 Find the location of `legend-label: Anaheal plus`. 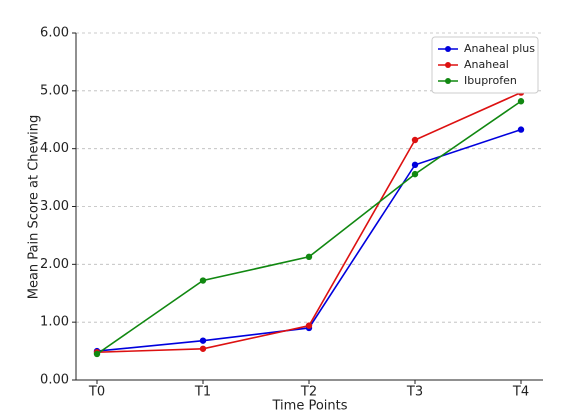

legend-label: Anaheal plus is located at coordinates (499, 48).